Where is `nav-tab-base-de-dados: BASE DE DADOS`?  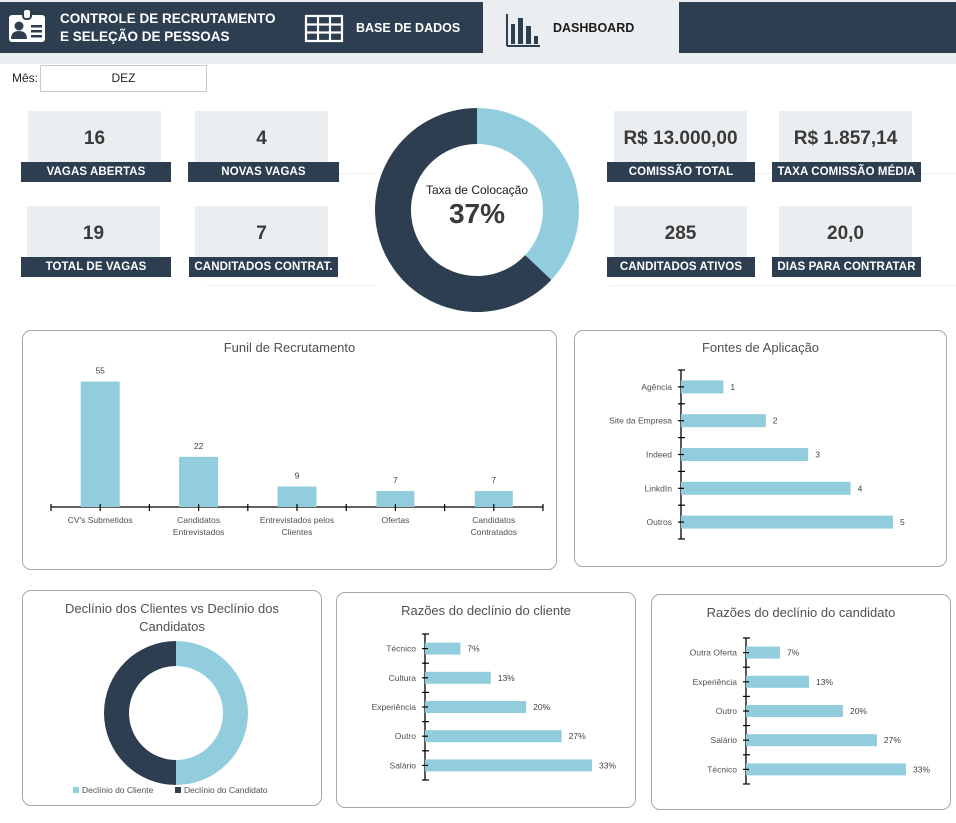 nav-tab-base-de-dados: BASE DE DADOS is located at coordinates (389, 27).